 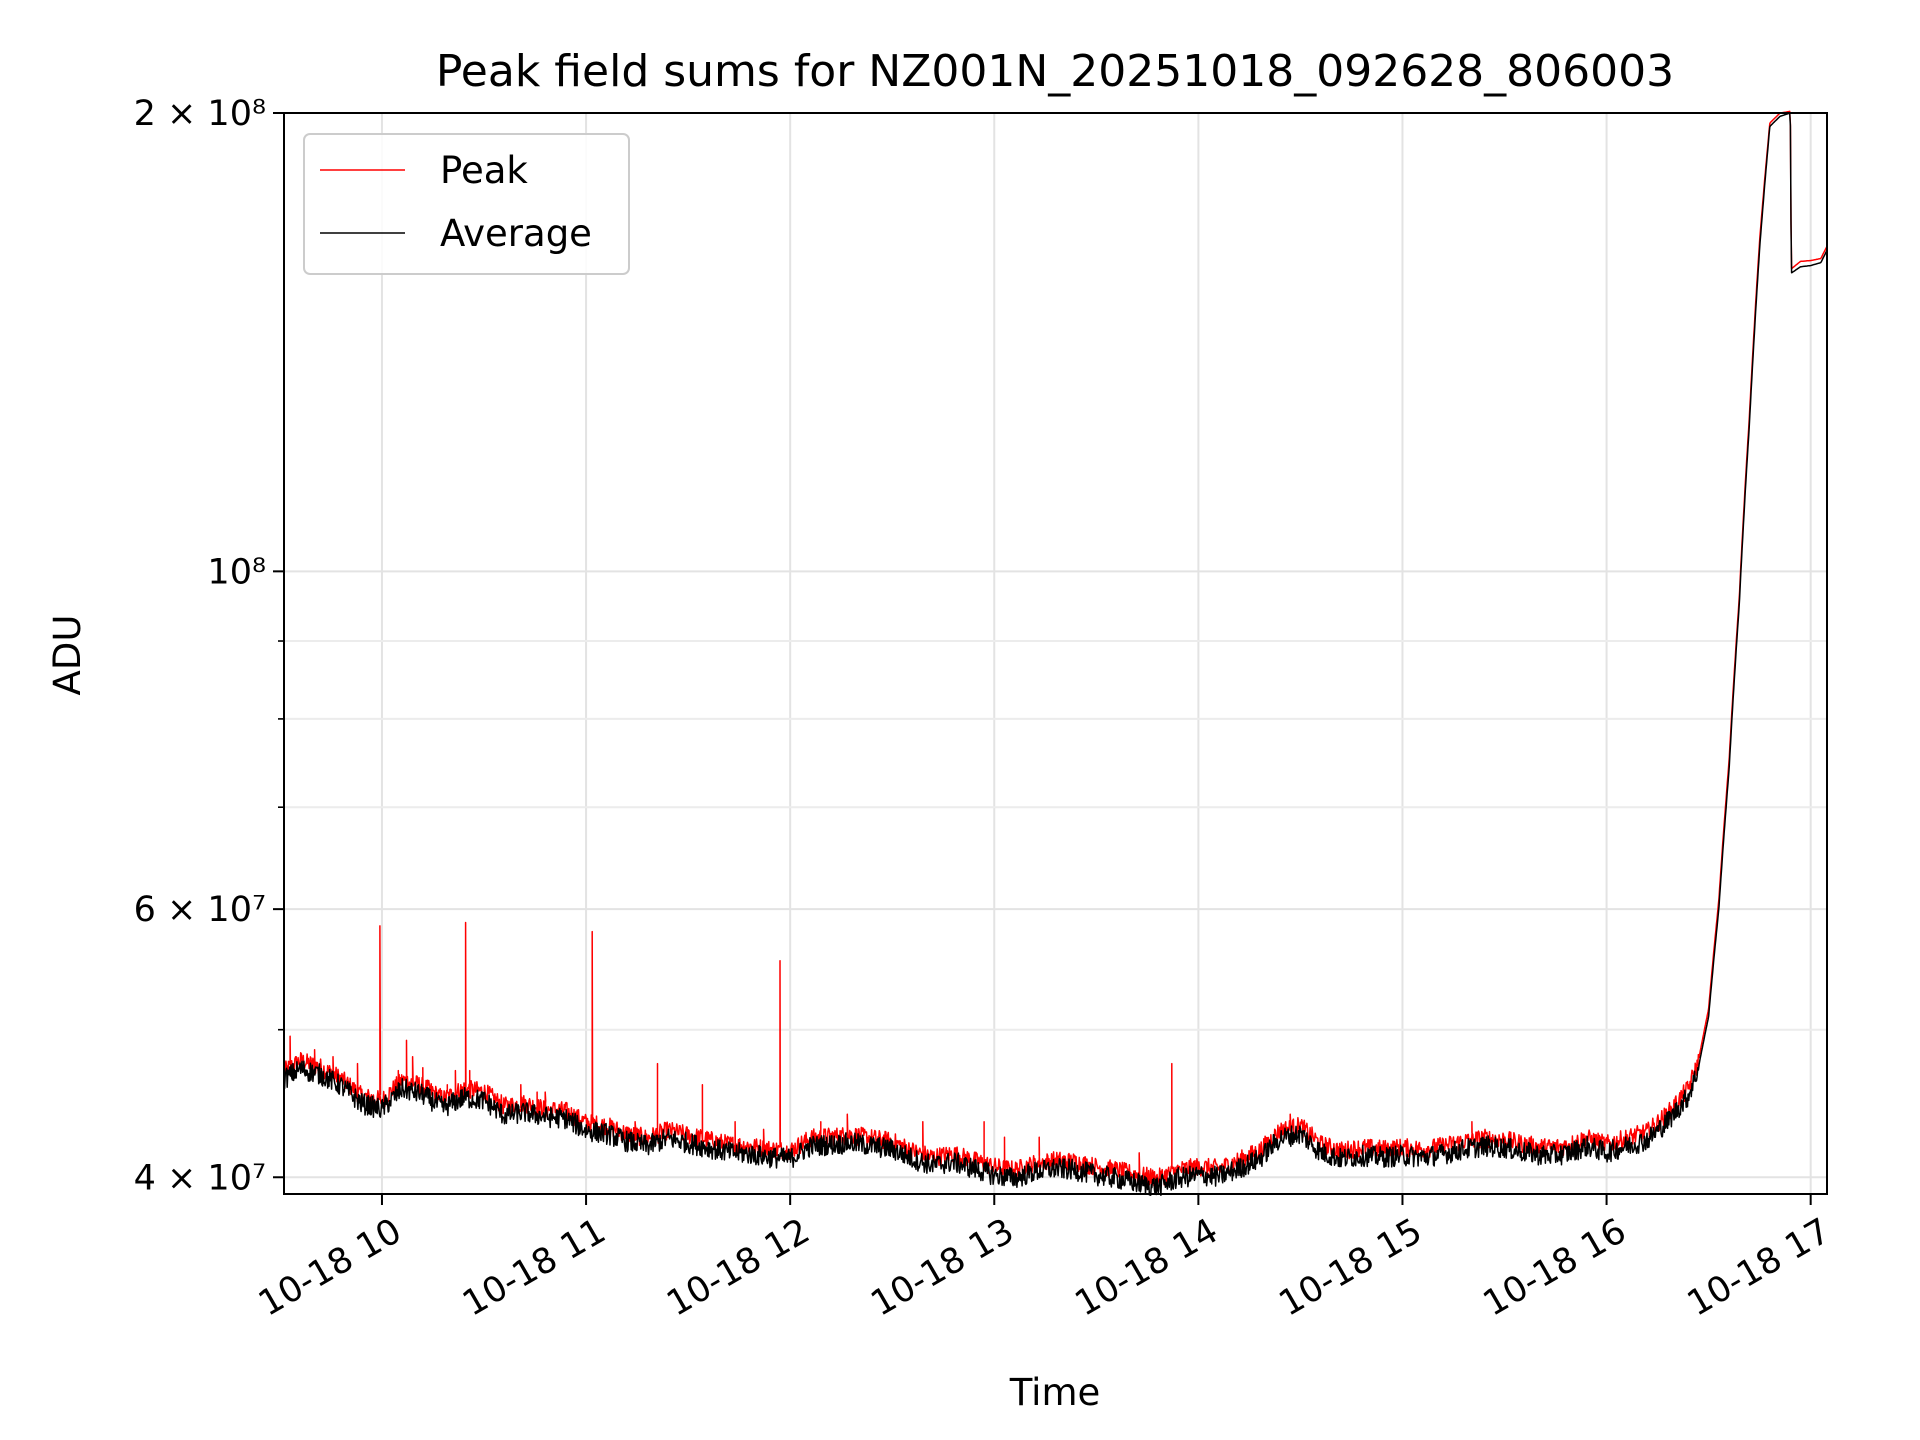 What do you see at coordinates (236, 572) in the screenshot?
I see `y-tick-label: 10⁸` at bounding box center [236, 572].